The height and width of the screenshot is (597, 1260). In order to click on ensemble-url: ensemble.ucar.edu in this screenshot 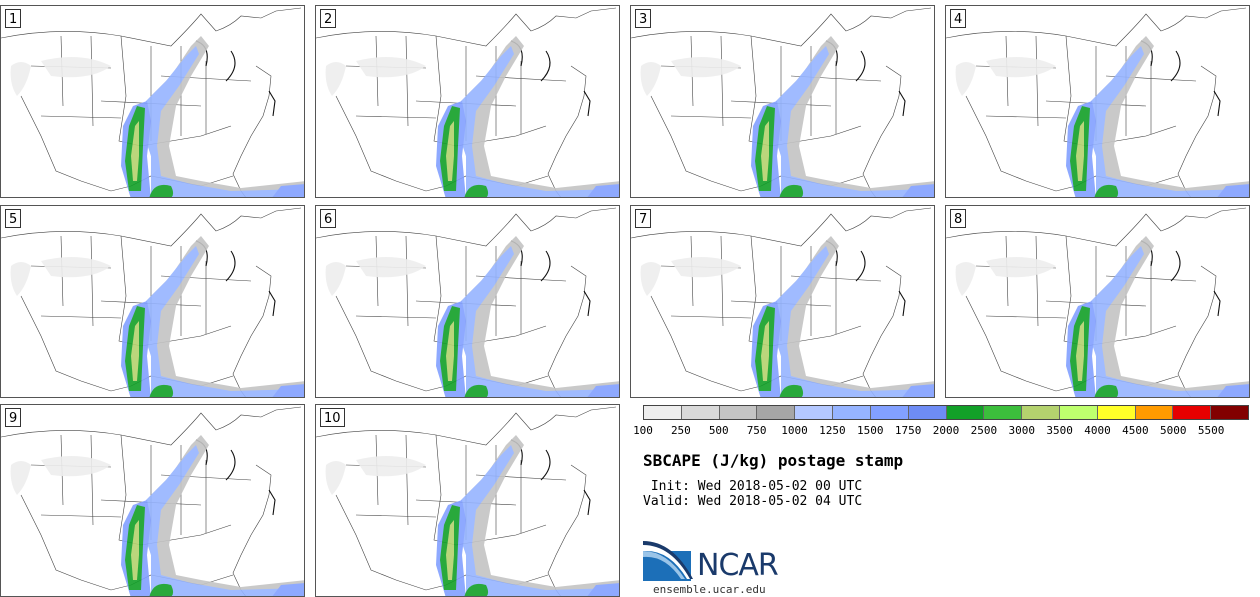, I will do `click(709, 589)`.